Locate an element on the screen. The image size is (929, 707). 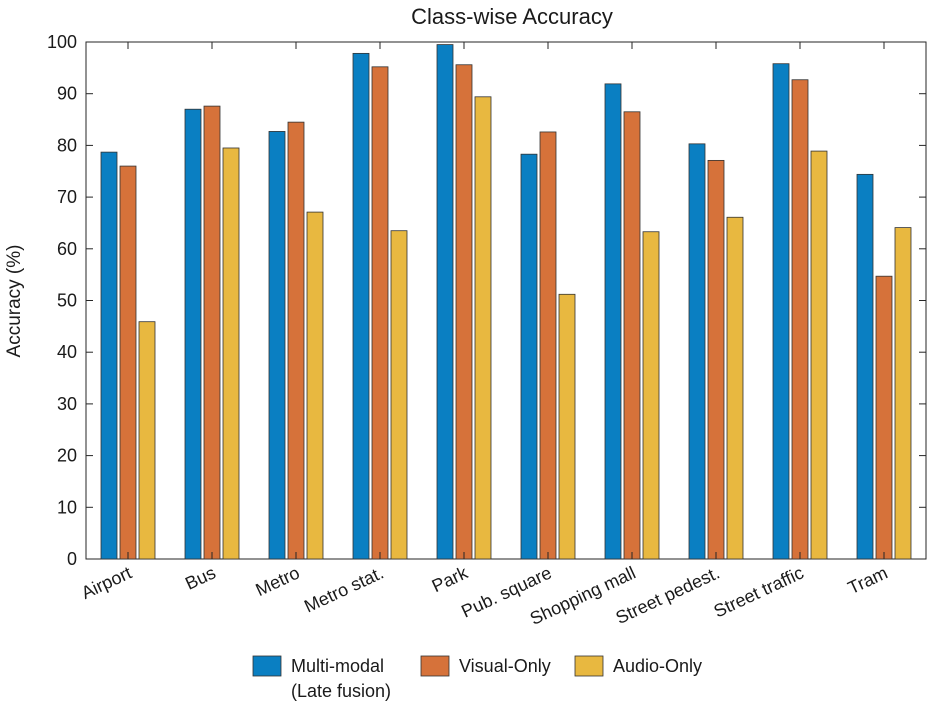
x-tick-label: Metro stat. is located at coordinates (344, 589).